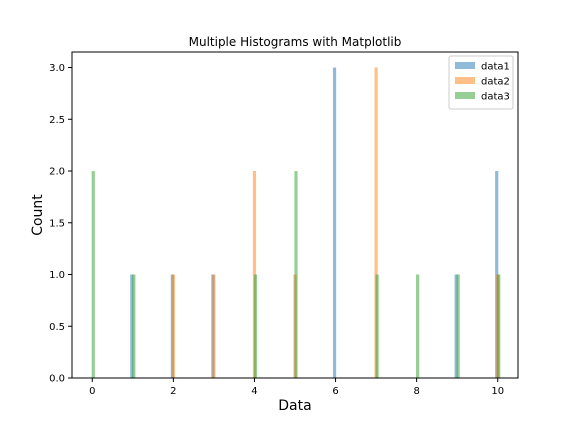  Describe the element at coordinates (92, 391) in the screenshot. I see `x-tick-label: 0` at that location.